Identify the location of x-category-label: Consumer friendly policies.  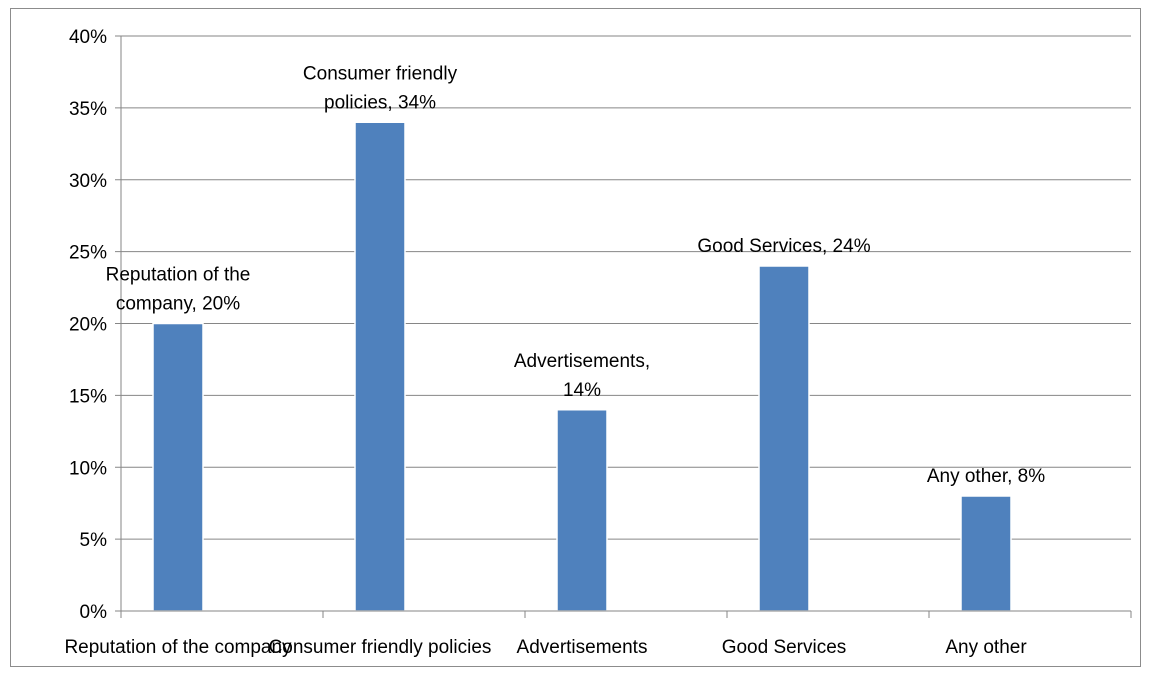
(380, 647).